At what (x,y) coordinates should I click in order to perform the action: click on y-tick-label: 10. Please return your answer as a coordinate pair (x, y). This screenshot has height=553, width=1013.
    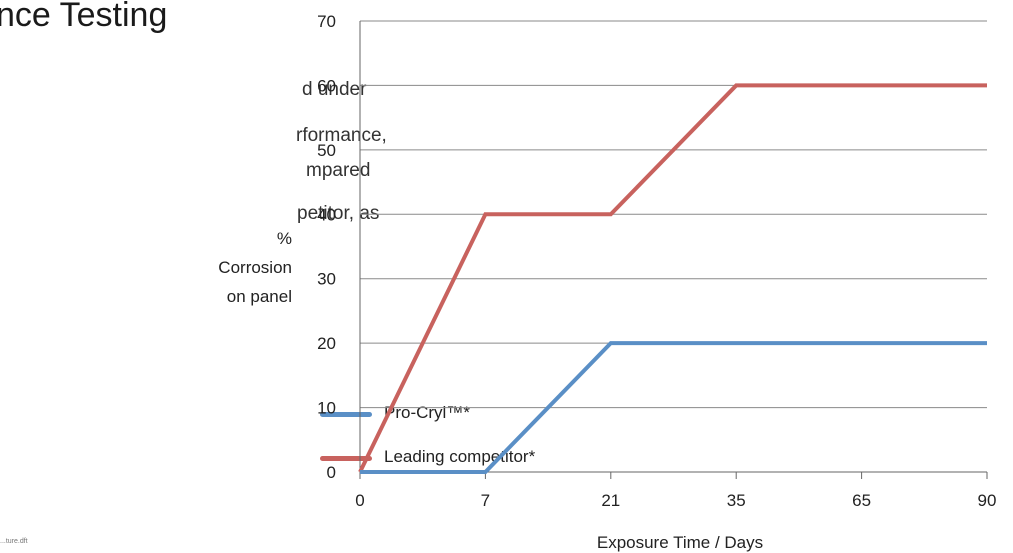
    Looking at the image, I should click on (326, 408).